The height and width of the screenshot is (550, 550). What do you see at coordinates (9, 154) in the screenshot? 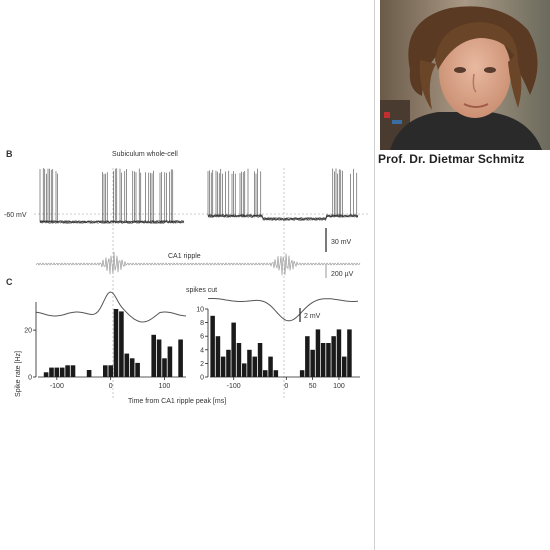
I see `panel-b-label: B` at bounding box center [9, 154].